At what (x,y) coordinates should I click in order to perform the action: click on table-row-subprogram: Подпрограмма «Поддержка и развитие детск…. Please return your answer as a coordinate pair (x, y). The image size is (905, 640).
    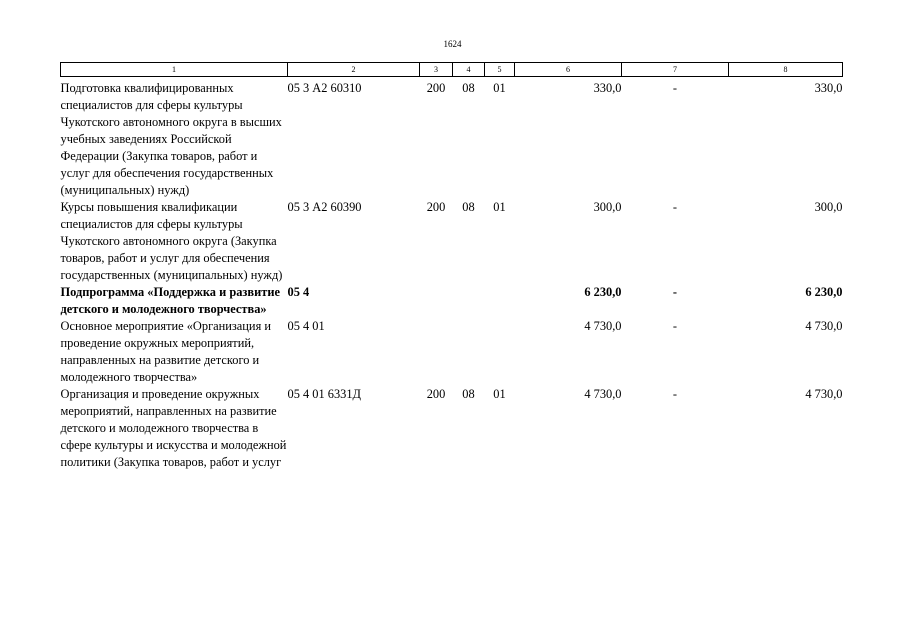
    Looking at the image, I should click on (452, 301).